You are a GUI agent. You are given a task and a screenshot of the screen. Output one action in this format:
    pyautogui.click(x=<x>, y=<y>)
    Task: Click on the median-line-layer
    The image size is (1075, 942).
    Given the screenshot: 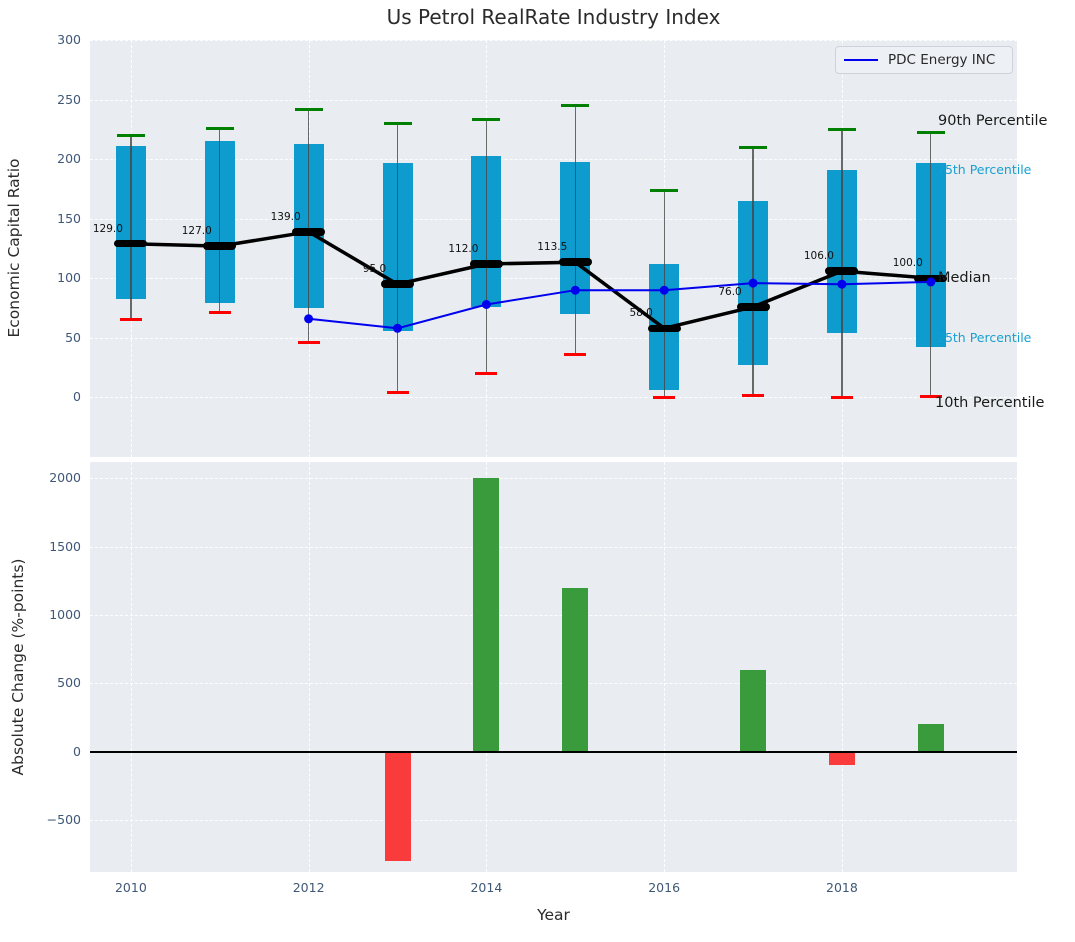 What is the action you would take?
    pyautogui.click(x=530, y=280)
    